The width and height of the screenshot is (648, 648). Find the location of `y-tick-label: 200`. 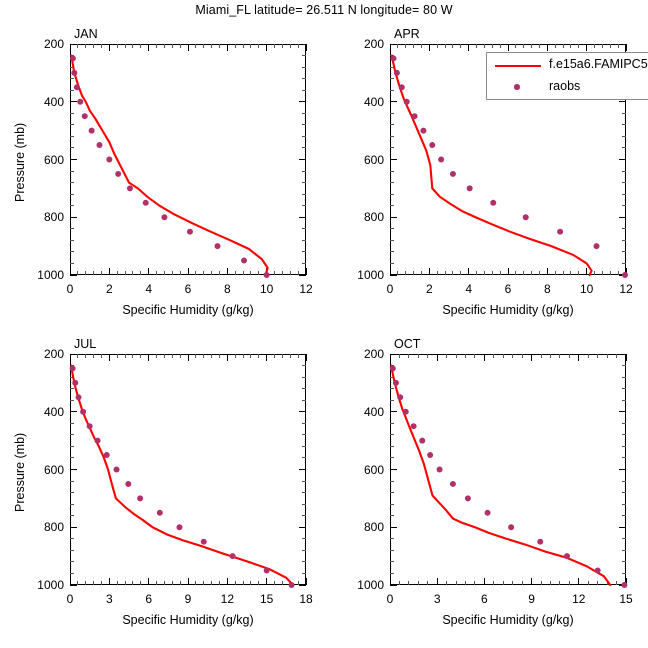

y-tick-label: 200 is located at coordinates (373, 354).